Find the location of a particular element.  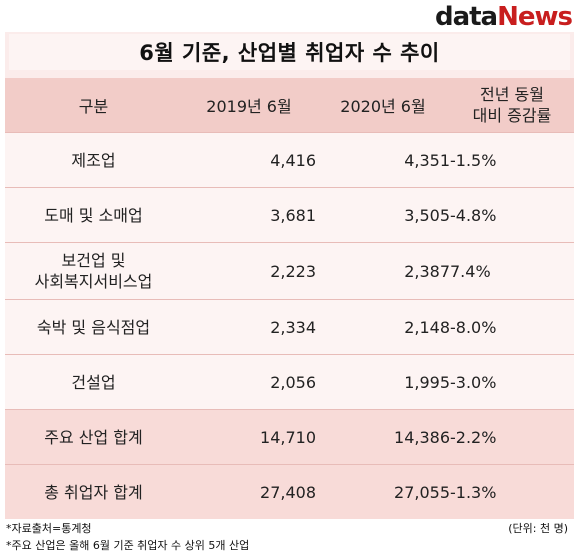

unit-note: (단위: 천 명) is located at coordinates (538, 528).